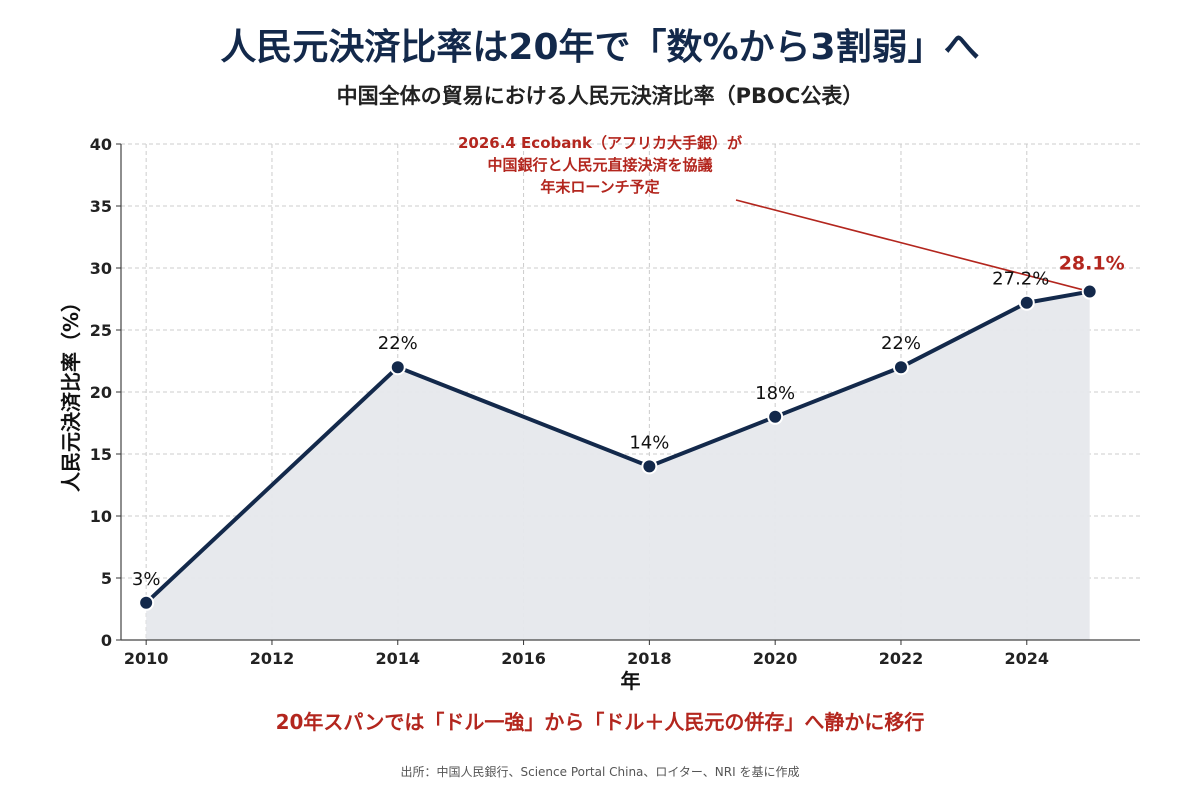  What do you see at coordinates (599, 187) in the screenshot?
I see `annotation-line-3: 年末ローンチ予定` at bounding box center [599, 187].